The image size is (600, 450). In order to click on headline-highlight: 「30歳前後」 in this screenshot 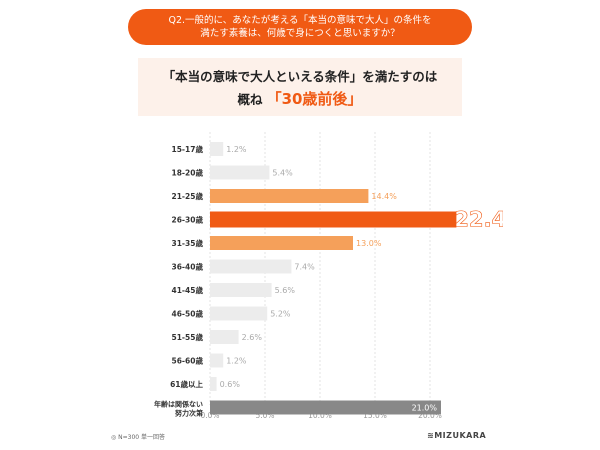, I will do `click(314, 99)`.